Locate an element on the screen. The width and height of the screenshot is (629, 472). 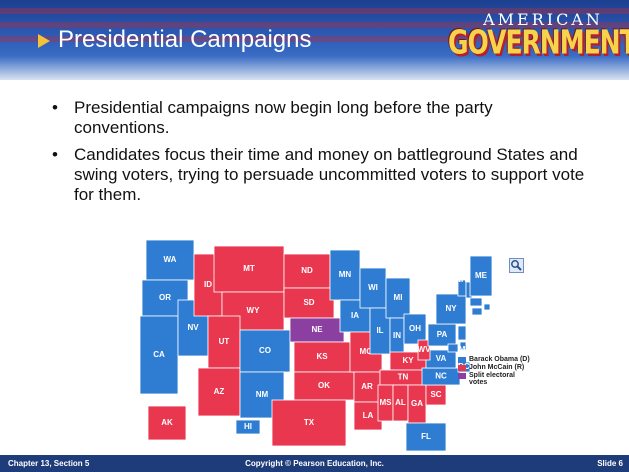
state-label: AK is located at coordinates (167, 422).